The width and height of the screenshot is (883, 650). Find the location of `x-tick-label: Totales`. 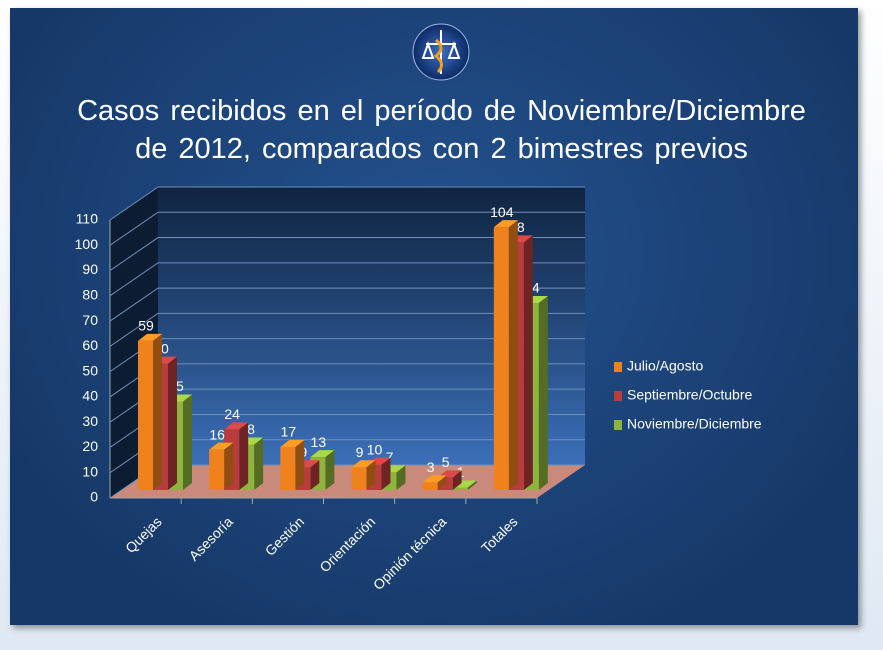

x-tick-label: Totales is located at coordinates (499, 534).